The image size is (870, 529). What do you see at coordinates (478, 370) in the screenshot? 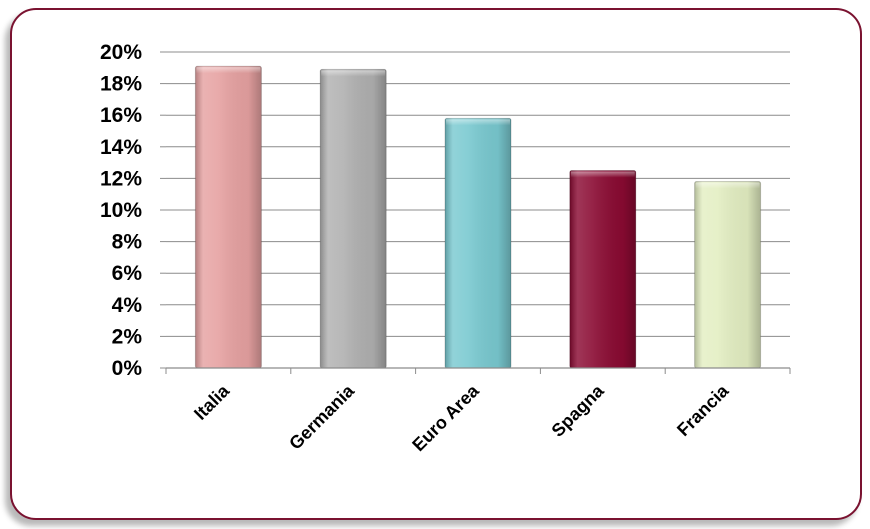
I see `x-axis` at bounding box center [478, 370].